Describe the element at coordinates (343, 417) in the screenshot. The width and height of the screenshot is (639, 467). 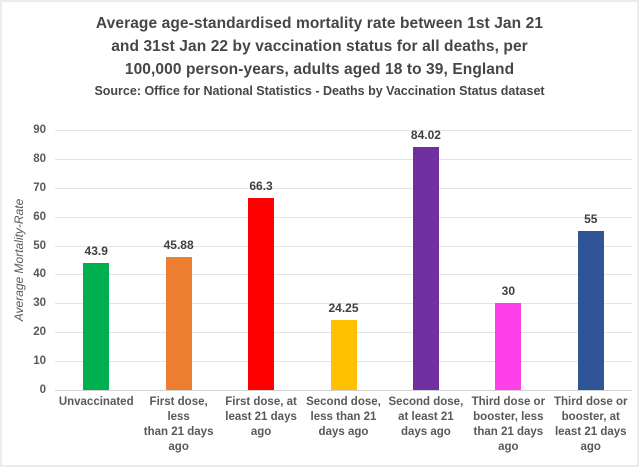
I see `x-category-label-3: Second dose, less than 21 days ago` at that location.